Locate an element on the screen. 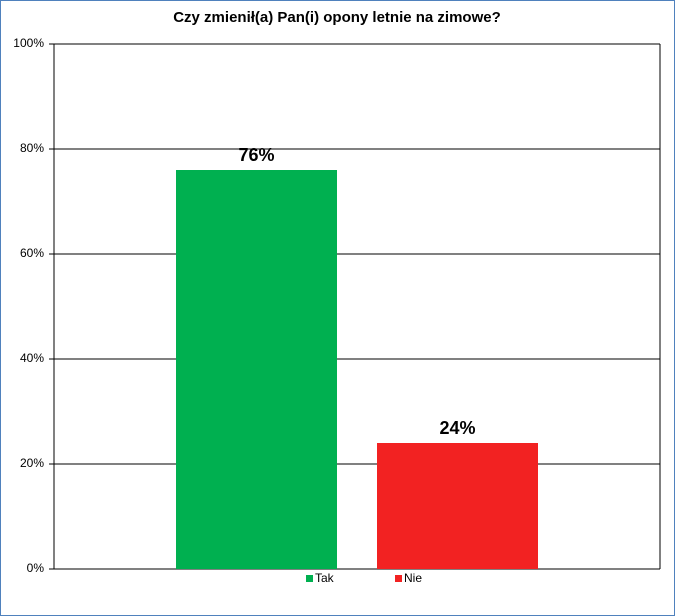 This screenshot has width=675, height=616. y-tick-label: 20% is located at coordinates (32, 463).